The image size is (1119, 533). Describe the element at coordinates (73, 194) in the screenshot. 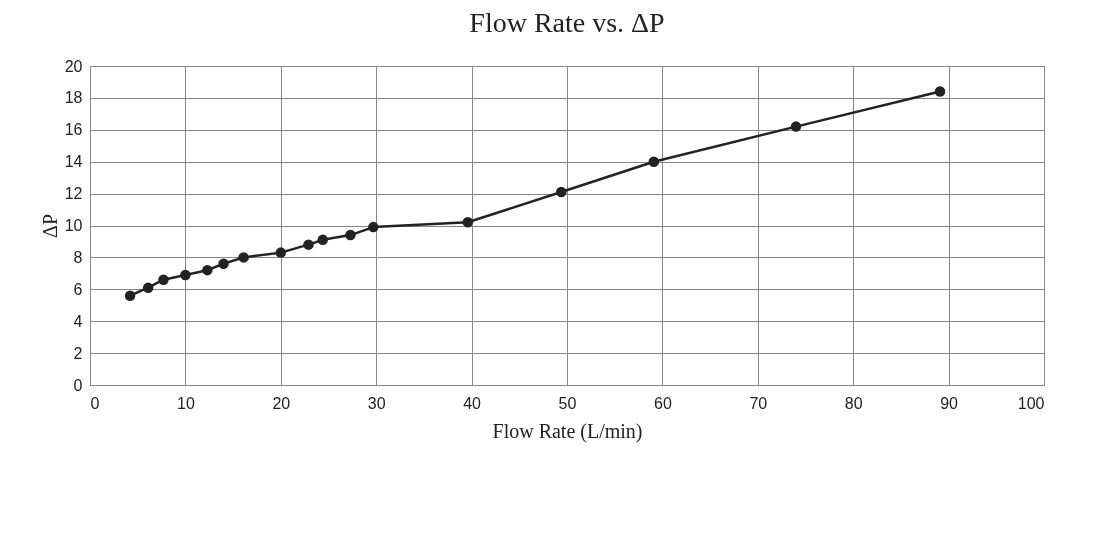

I see `y-tick-label: 12` at that location.